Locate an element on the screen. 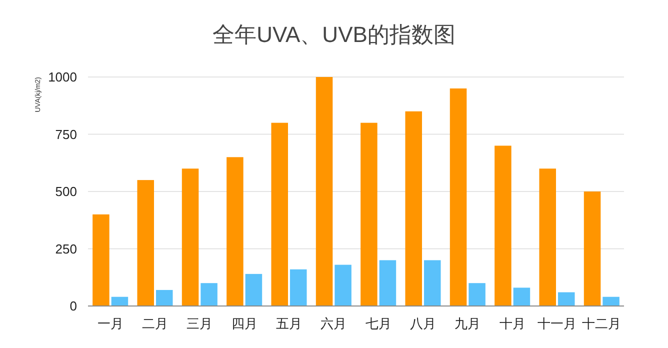  ytick: 500 is located at coordinates (66, 191).